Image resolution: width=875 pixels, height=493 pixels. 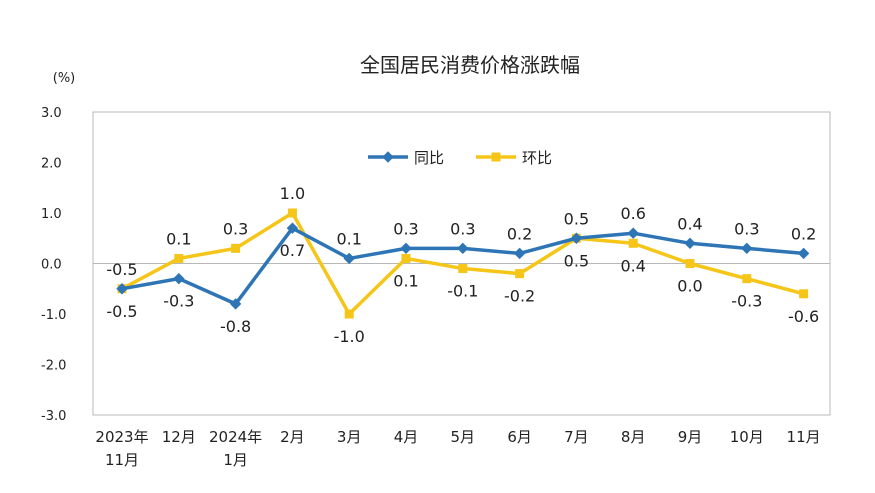 I want to click on data-label-tongbi: 0.4, so click(x=689, y=223).